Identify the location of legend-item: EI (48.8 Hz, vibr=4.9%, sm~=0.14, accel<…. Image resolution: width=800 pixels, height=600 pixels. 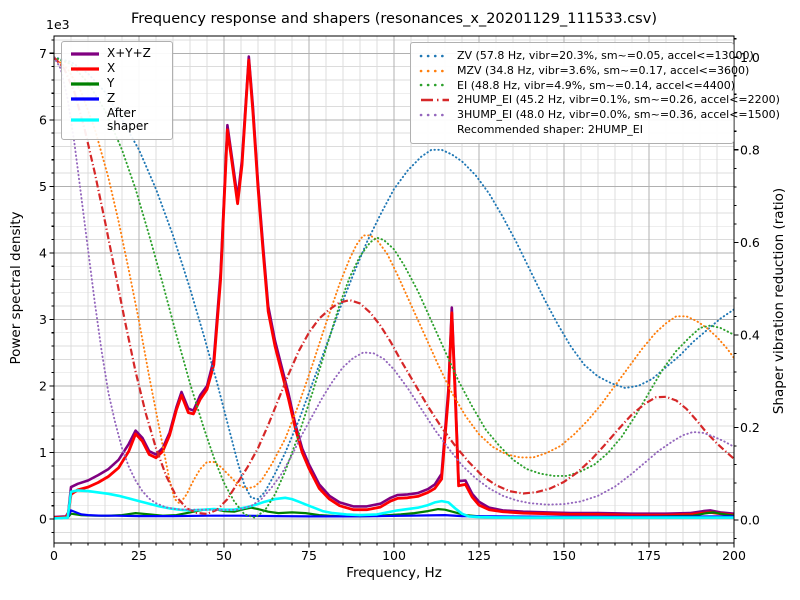
(576, 86).